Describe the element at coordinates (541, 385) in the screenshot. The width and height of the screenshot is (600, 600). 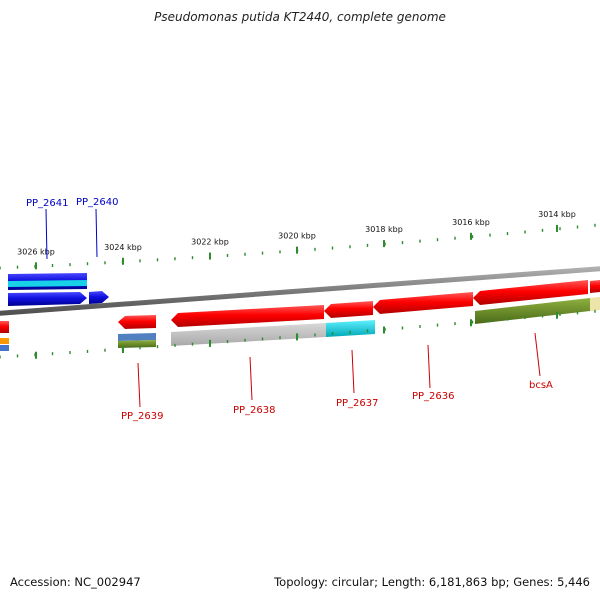
I see `label-bcsa: bcsA` at that location.